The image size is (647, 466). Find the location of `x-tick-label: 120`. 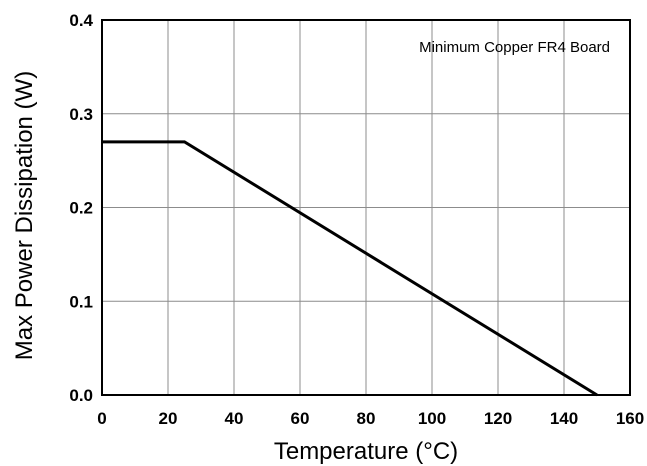

x-tick-label: 120 is located at coordinates (498, 418).